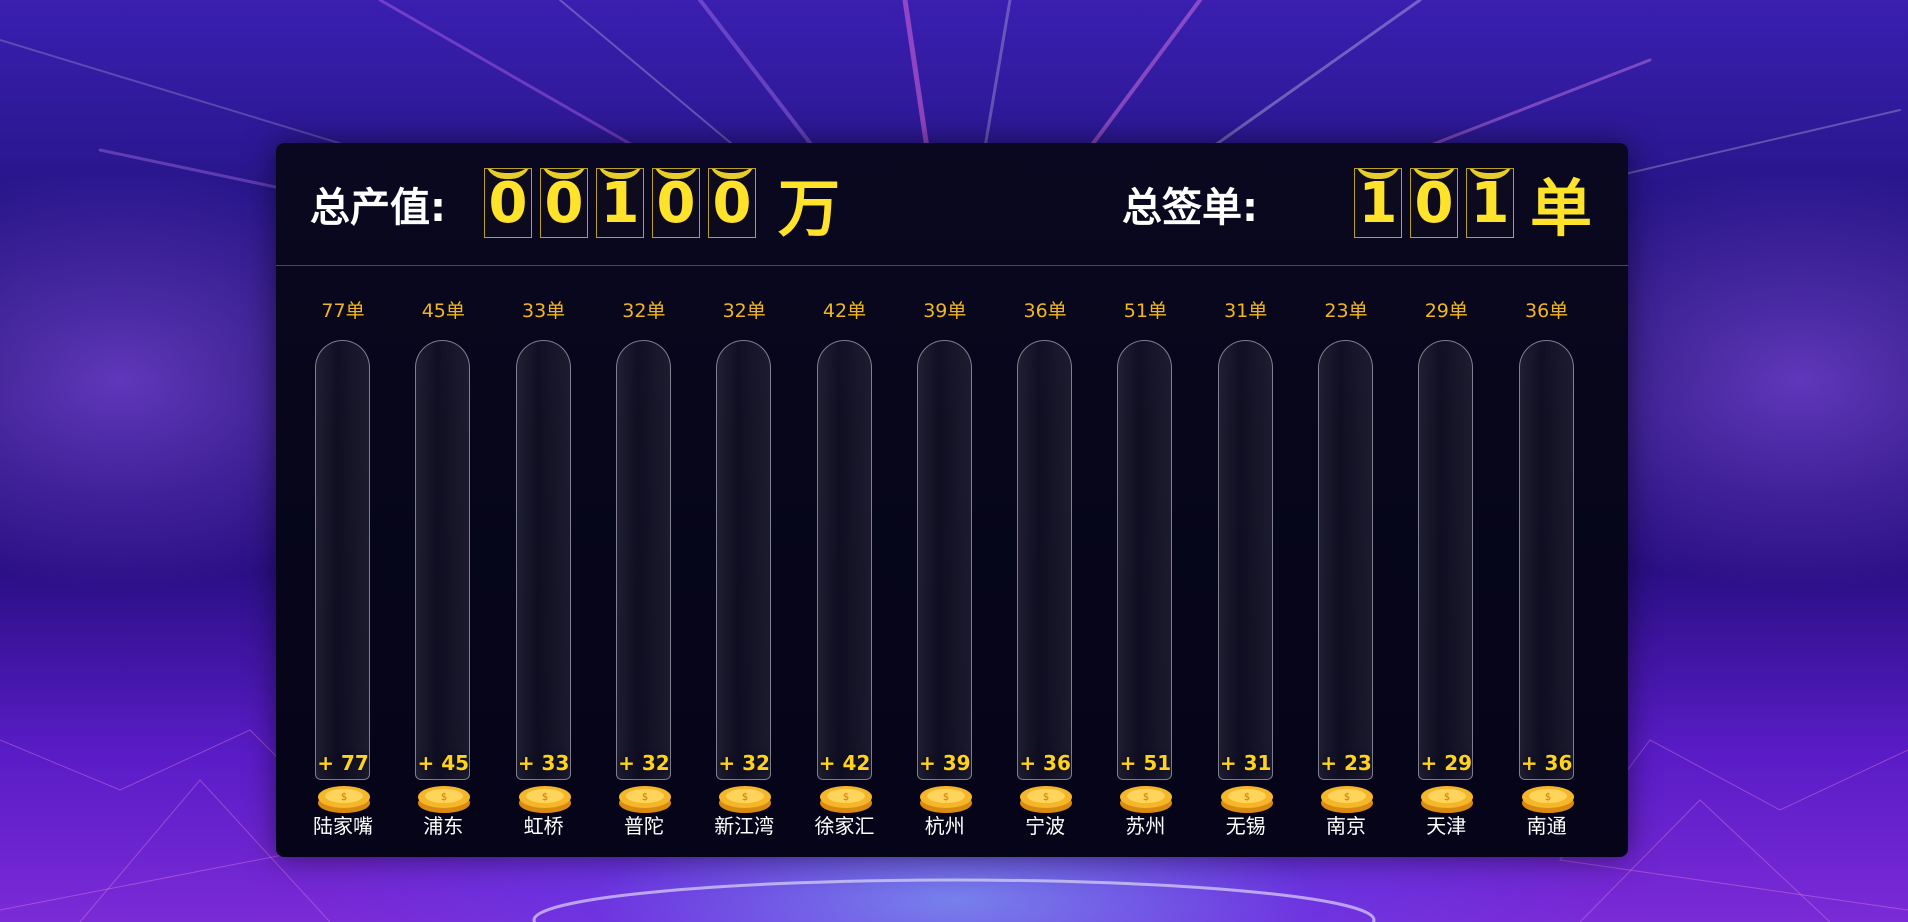  I want to click on orders-digit: 0, so click(1434, 203).